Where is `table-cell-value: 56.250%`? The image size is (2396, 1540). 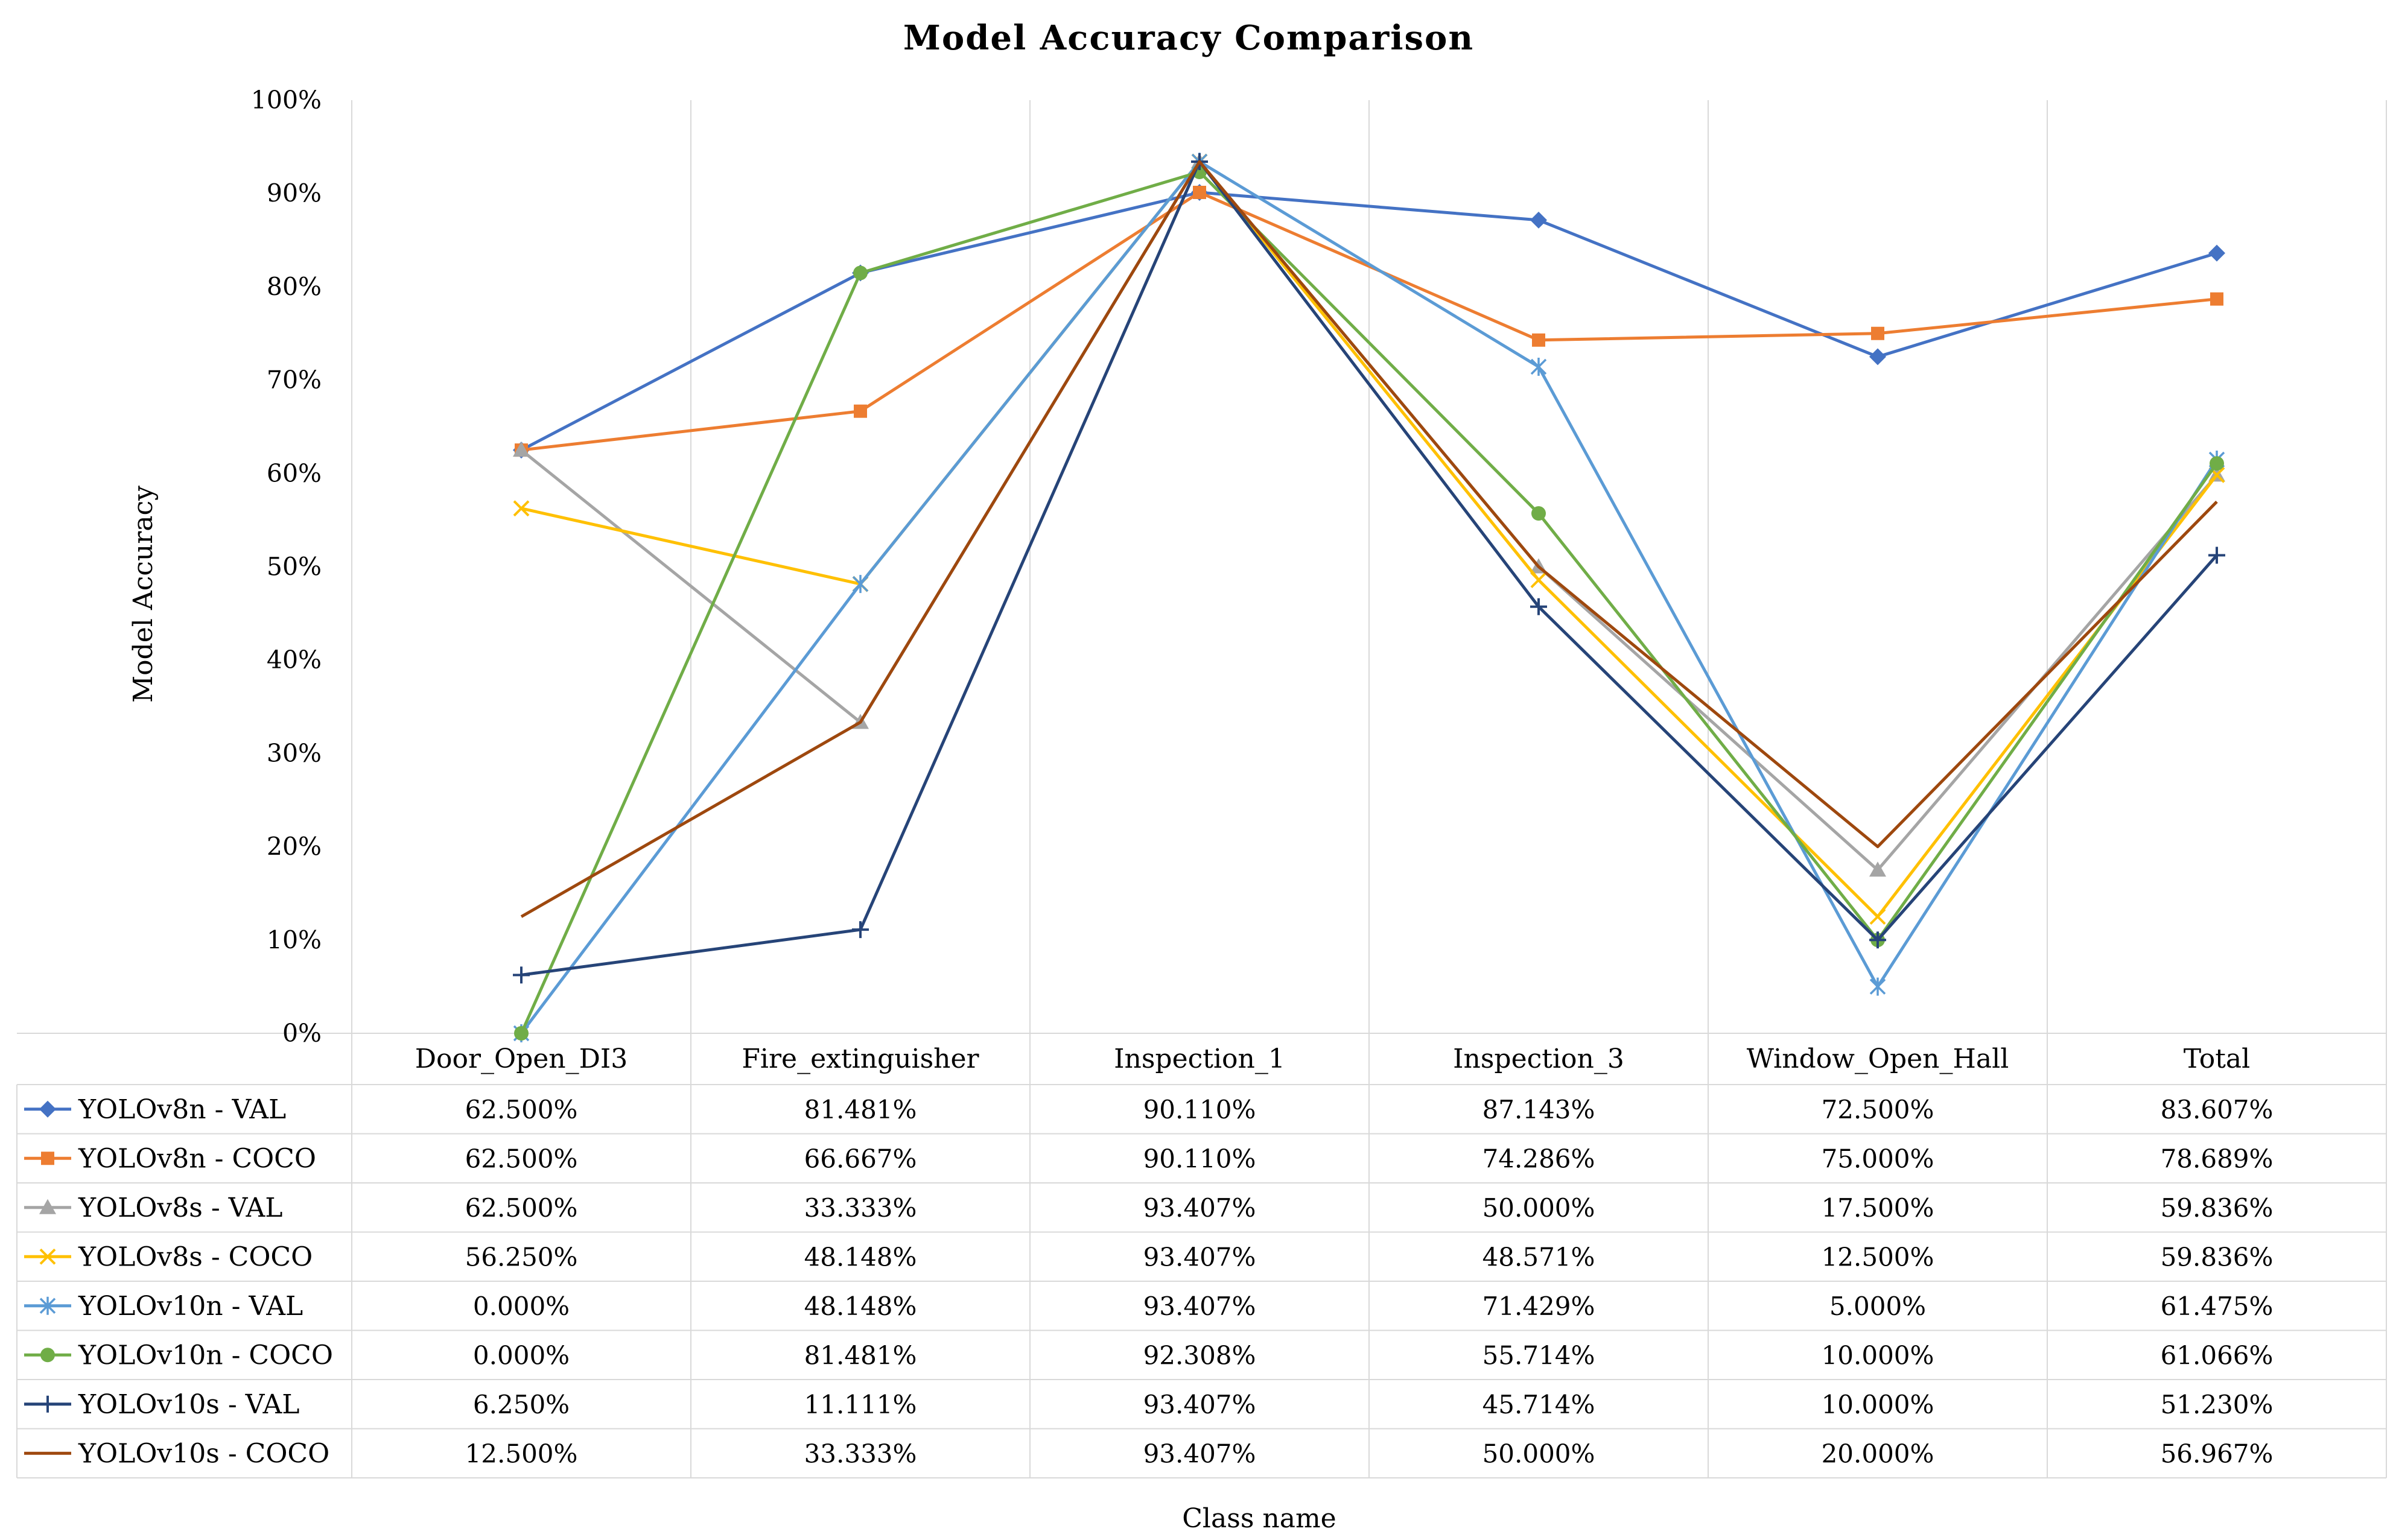
table-cell-value: 56.250% is located at coordinates (521, 1257).